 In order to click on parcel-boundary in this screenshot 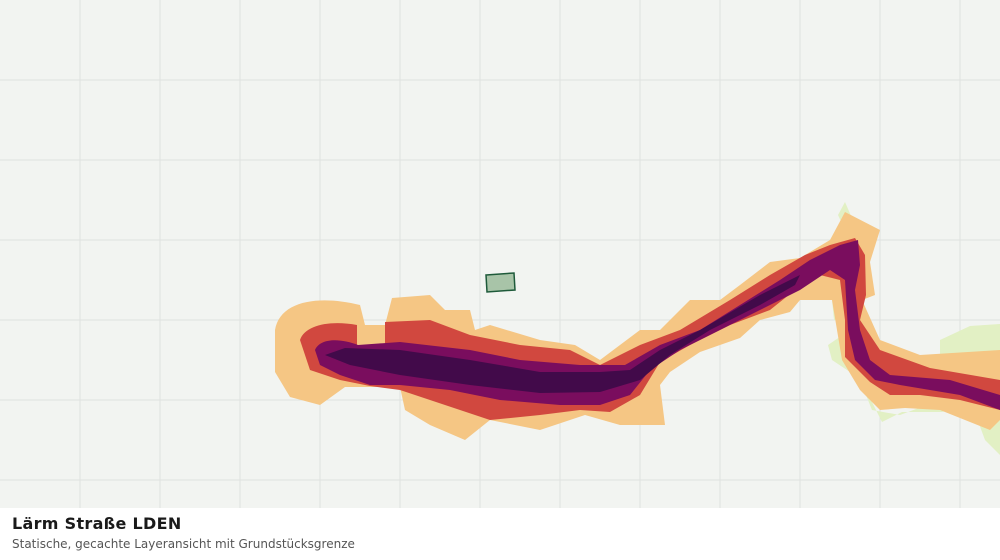, I will do `click(500, 282)`.